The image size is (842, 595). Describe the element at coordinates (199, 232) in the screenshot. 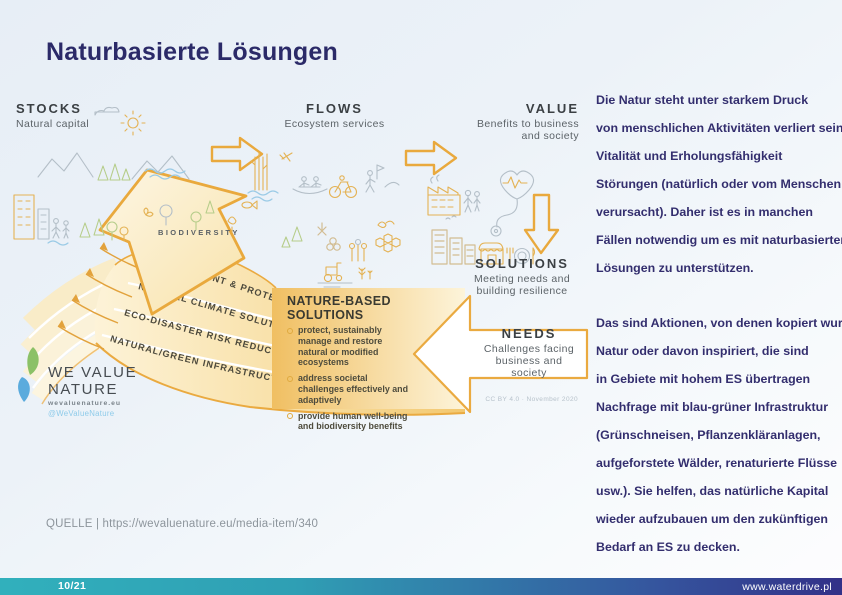

I see `biodiversity-label: BIODIVERSITY` at that location.